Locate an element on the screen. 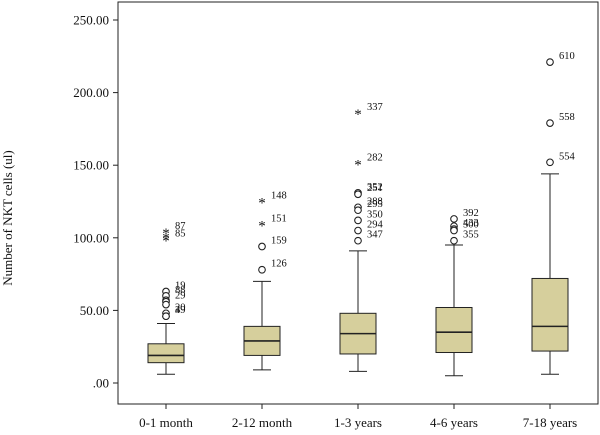 This screenshot has height=435, width=600. outlier-label: 350 is located at coordinates (375, 214).